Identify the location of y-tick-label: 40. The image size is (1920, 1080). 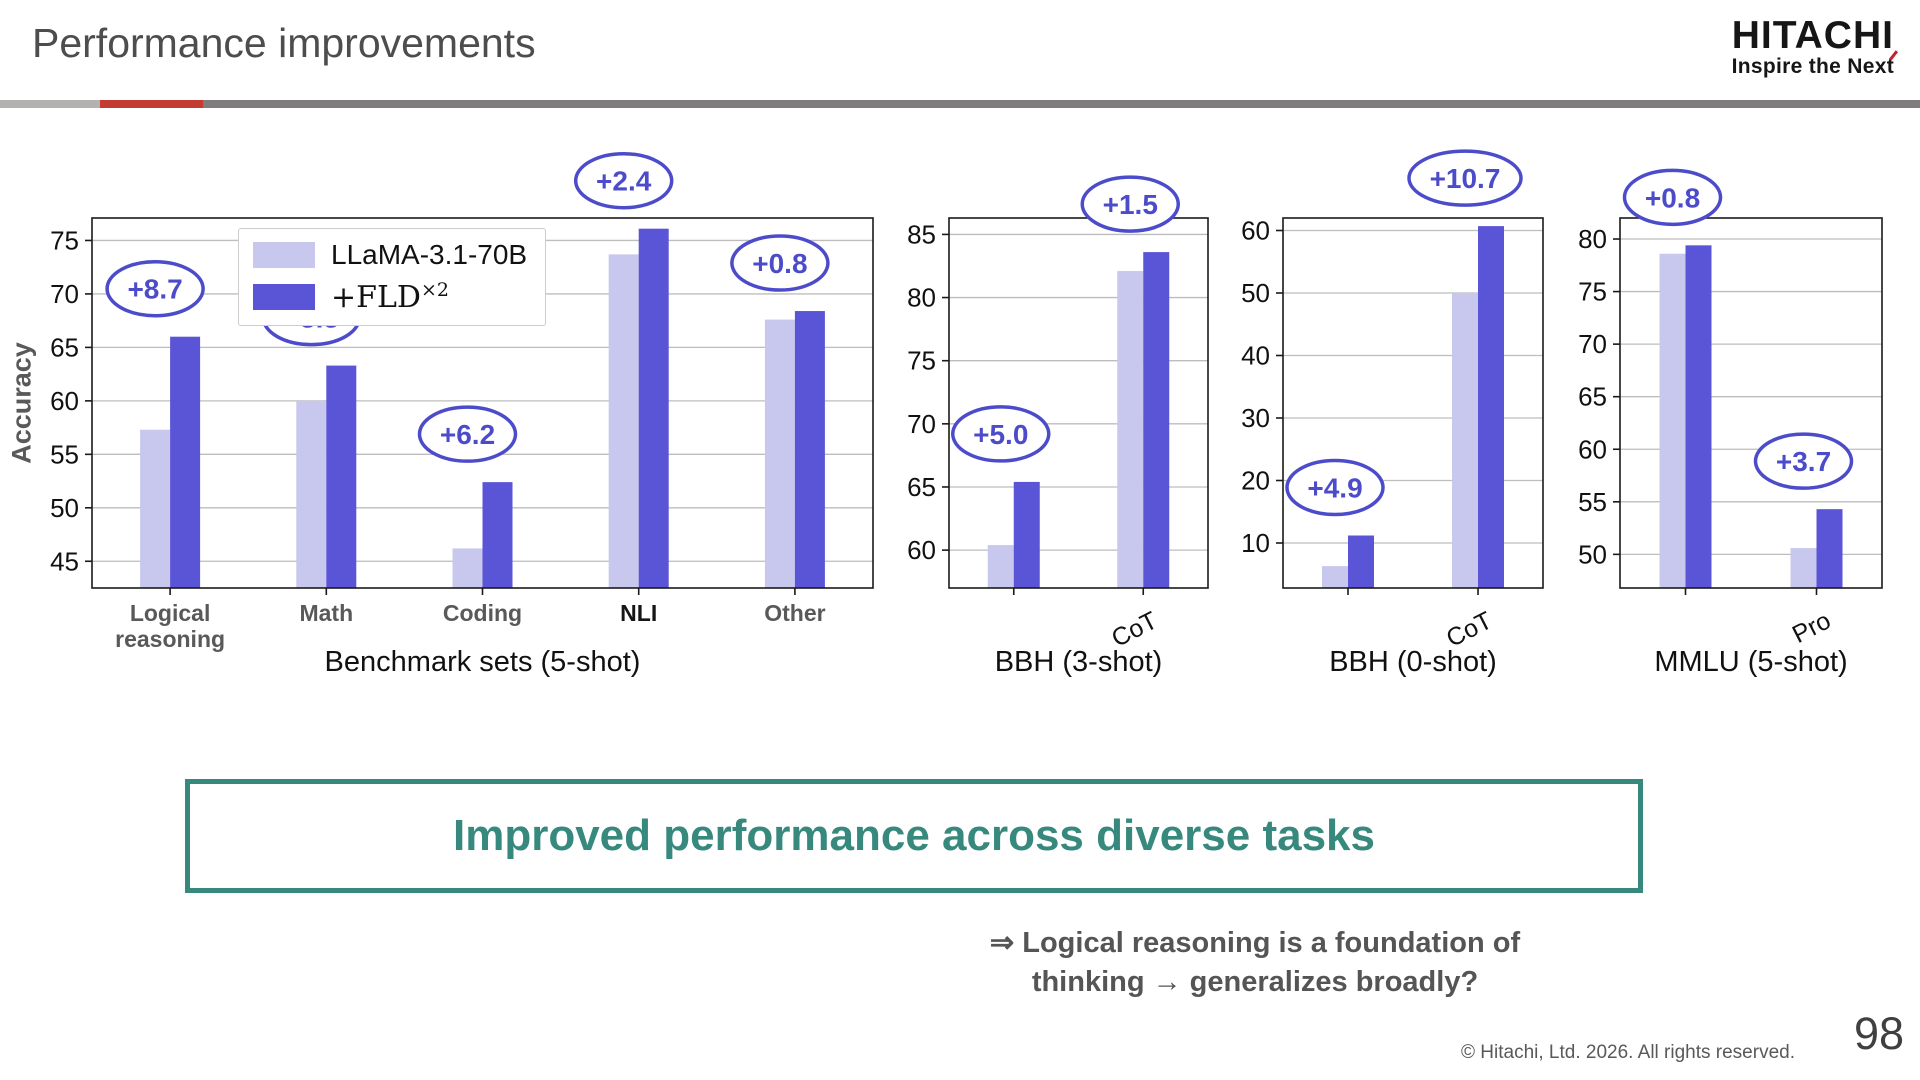
(1255, 356).